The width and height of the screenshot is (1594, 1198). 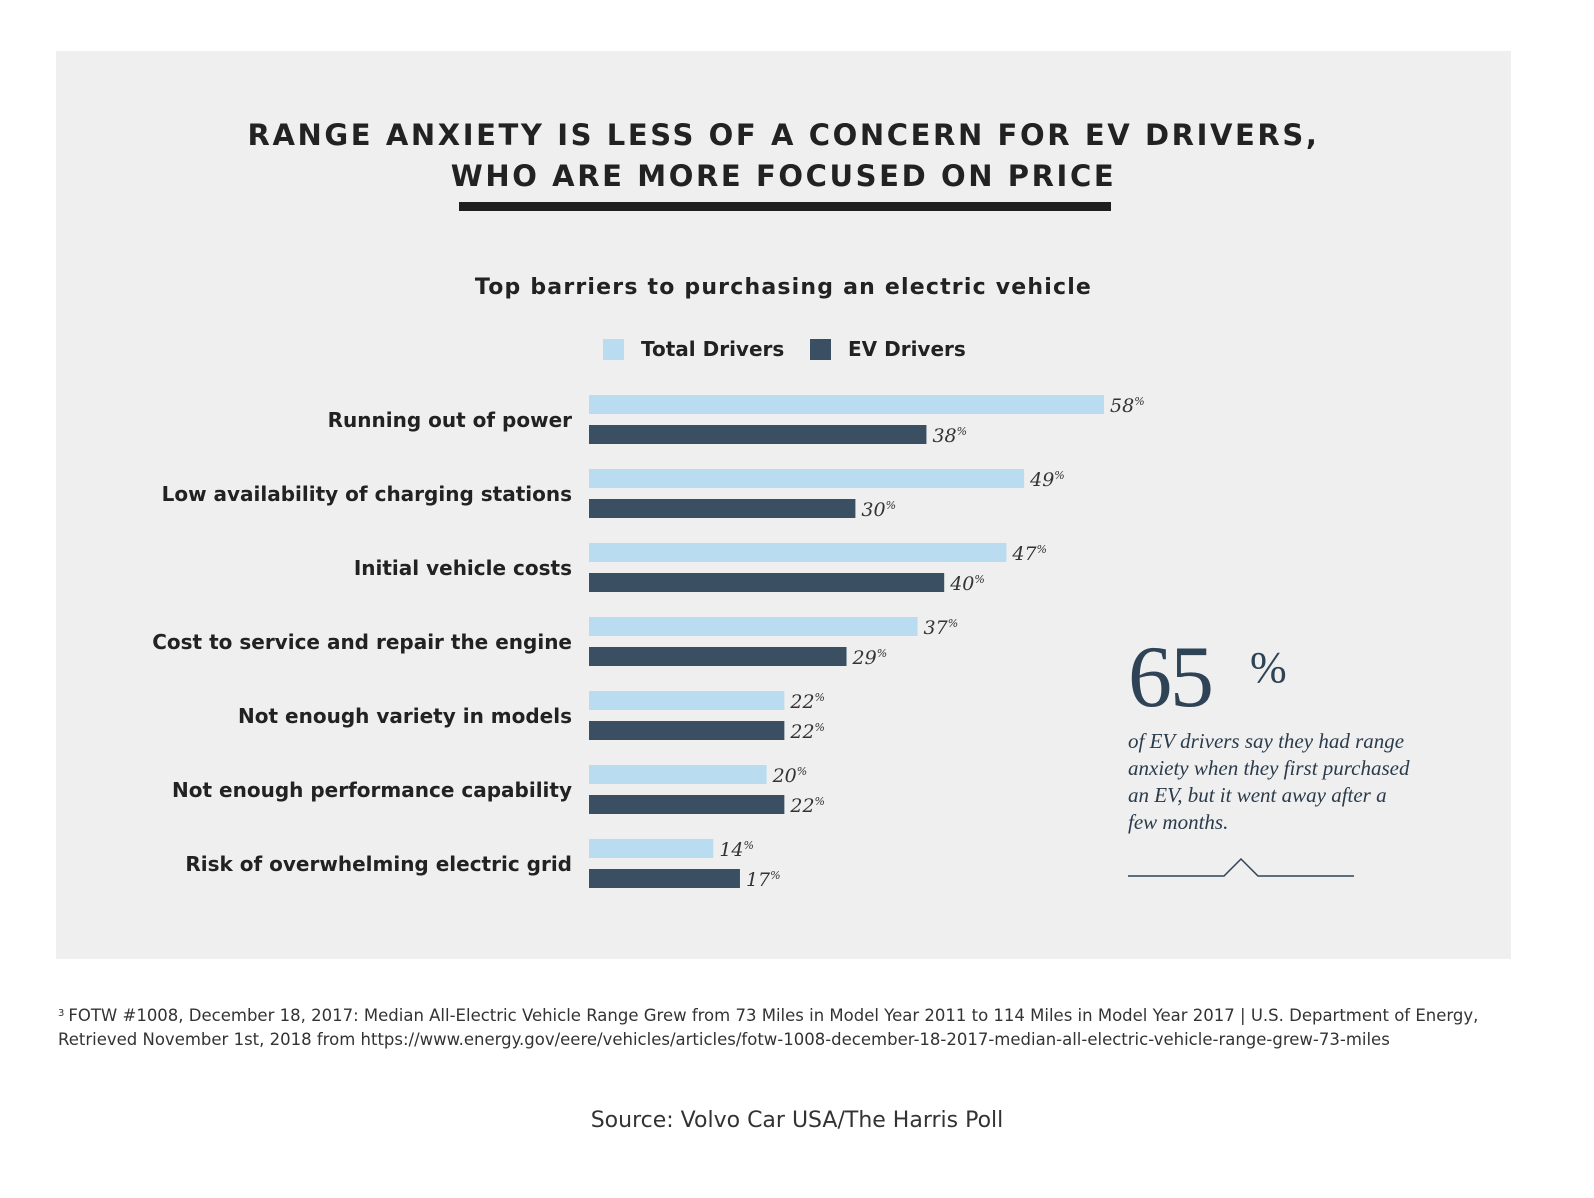 I want to click on value-label-total-drivers-initial-vehicle-costs: 47%, so click(x=1029, y=554).